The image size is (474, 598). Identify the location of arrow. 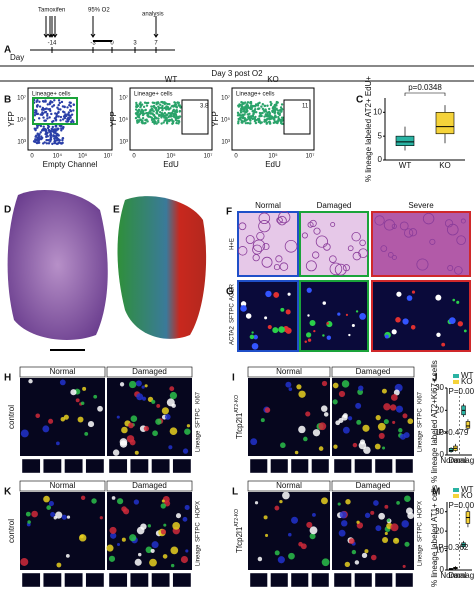
(156, 27).